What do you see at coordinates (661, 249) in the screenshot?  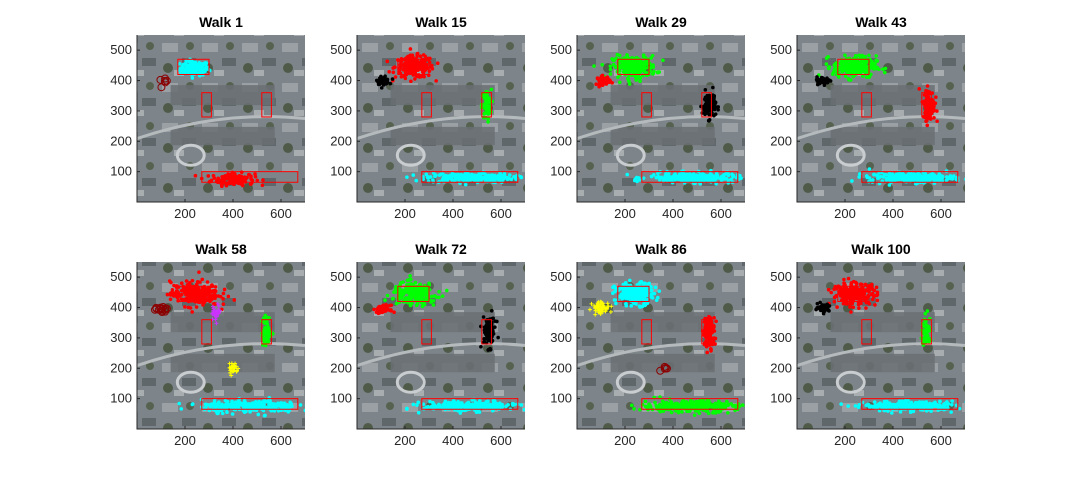 I see `subplot-title: Walk 86` at bounding box center [661, 249].